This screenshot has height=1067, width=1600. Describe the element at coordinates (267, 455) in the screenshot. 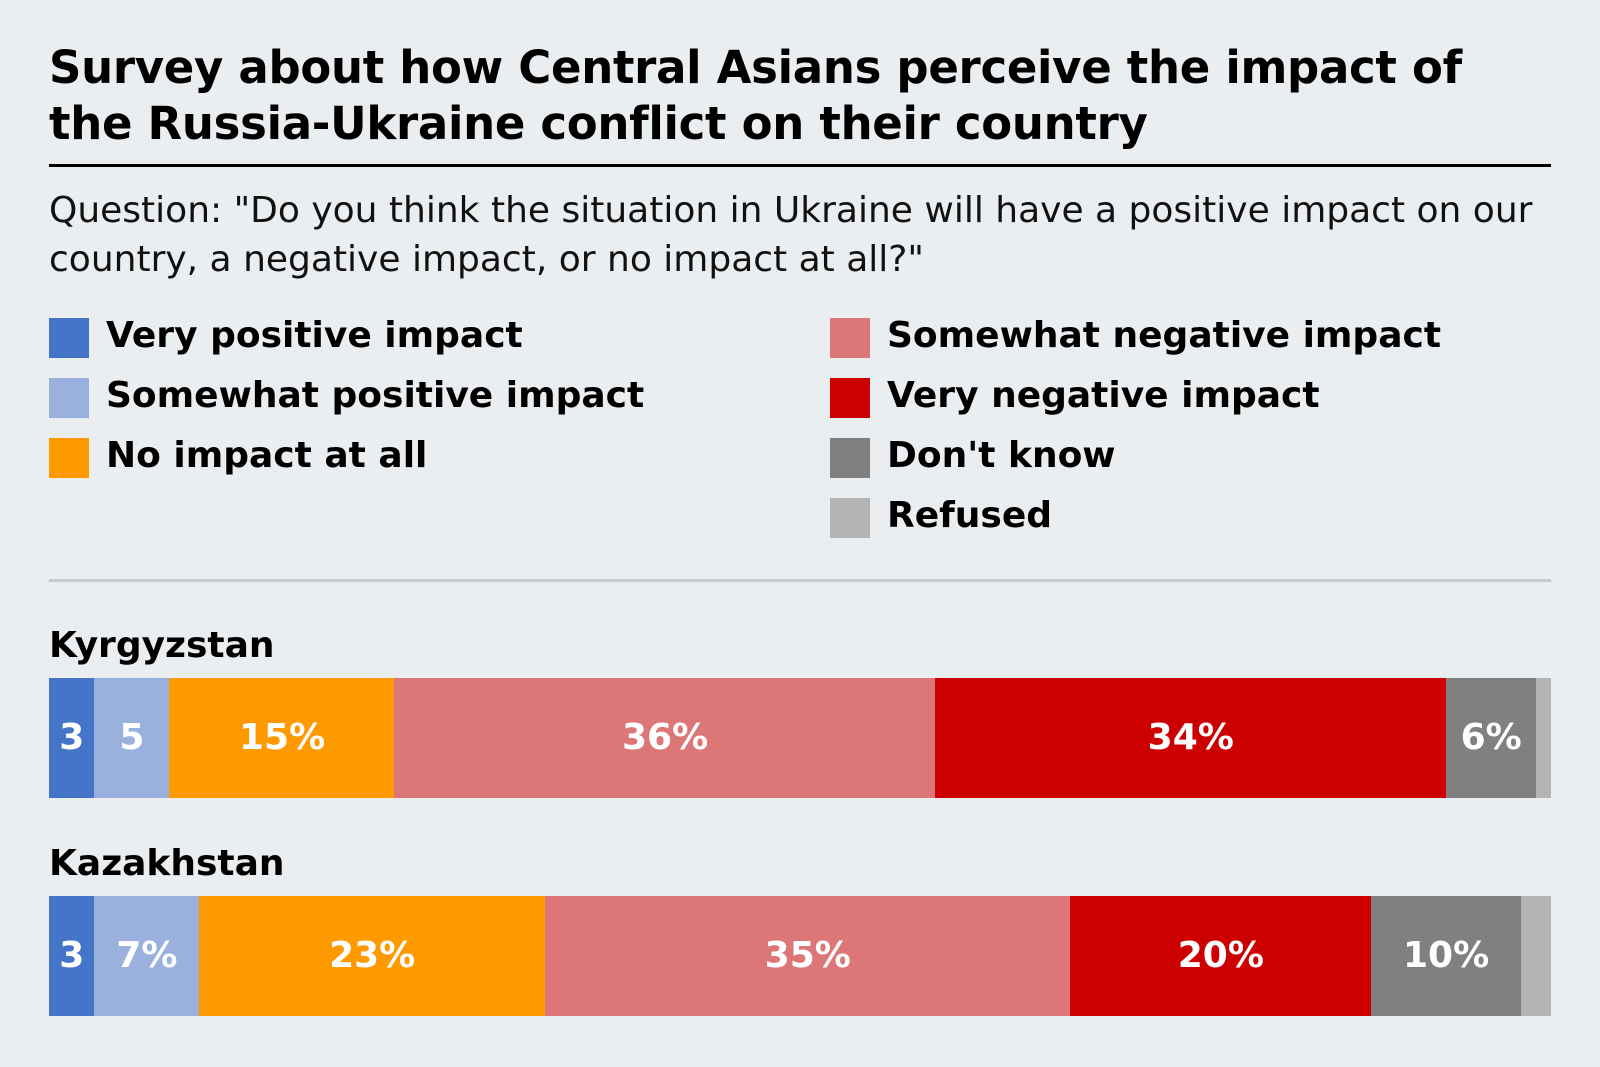

I see `legend-label-no-impact: No impact at all` at that location.